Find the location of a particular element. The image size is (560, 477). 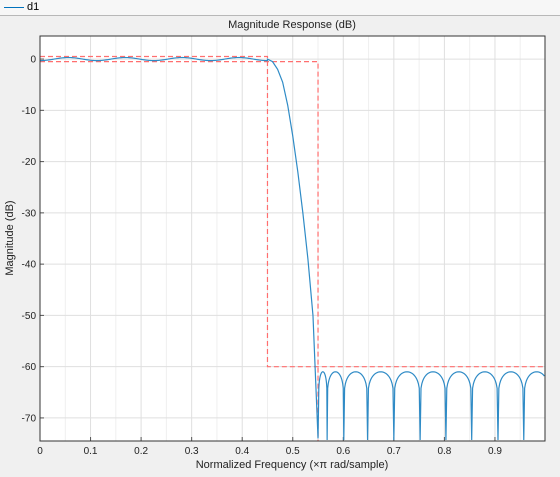

y-tick-label: -30 is located at coordinates (29, 213).